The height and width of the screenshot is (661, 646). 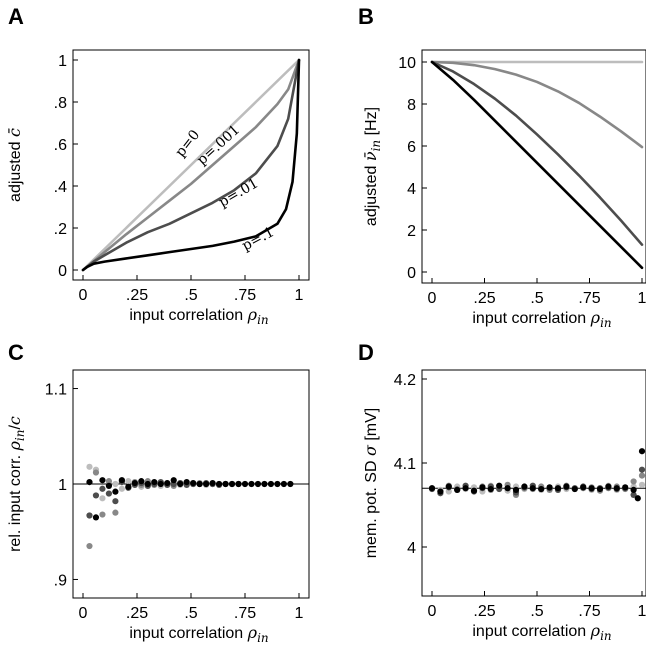 I want to click on x-tick-label-a: .75, so click(x=245, y=295).